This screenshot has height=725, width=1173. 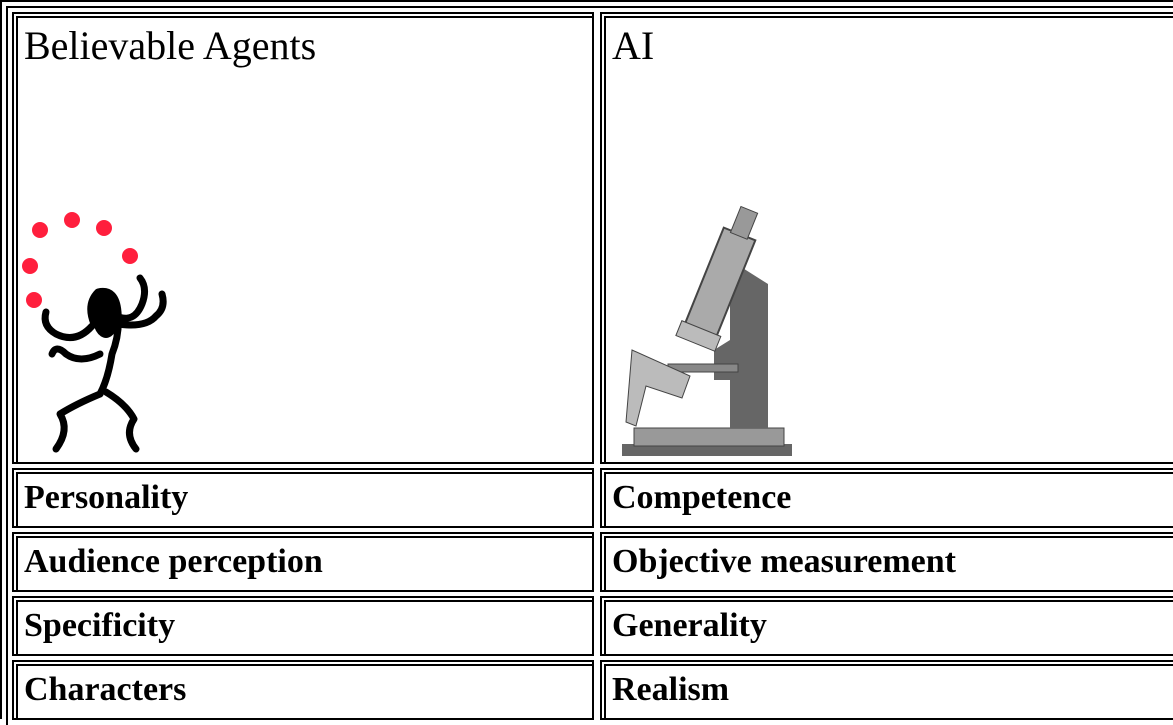 What do you see at coordinates (303, 626) in the screenshot?
I see `table-cell: Specificity` at bounding box center [303, 626].